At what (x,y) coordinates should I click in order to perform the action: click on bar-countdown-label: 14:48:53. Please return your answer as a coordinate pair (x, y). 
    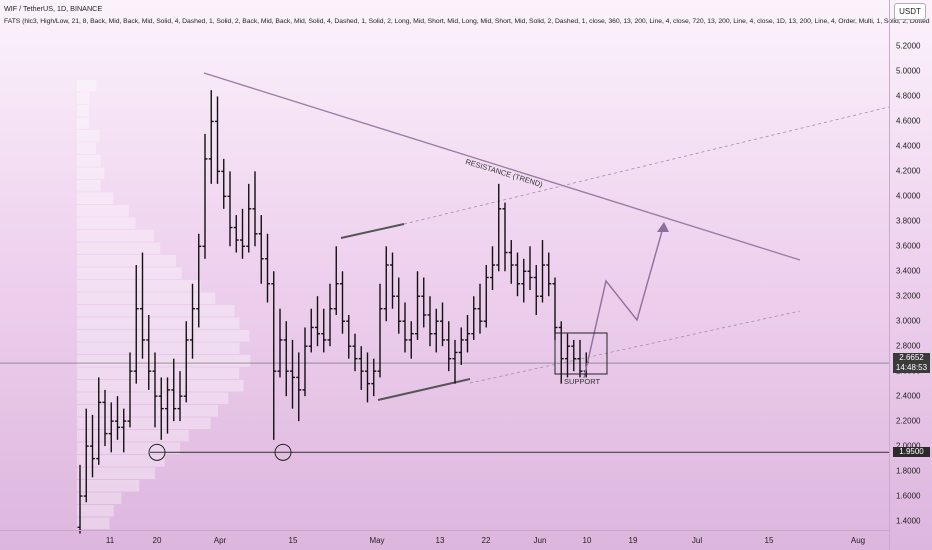
    Looking at the image, I should click on (911, 368).